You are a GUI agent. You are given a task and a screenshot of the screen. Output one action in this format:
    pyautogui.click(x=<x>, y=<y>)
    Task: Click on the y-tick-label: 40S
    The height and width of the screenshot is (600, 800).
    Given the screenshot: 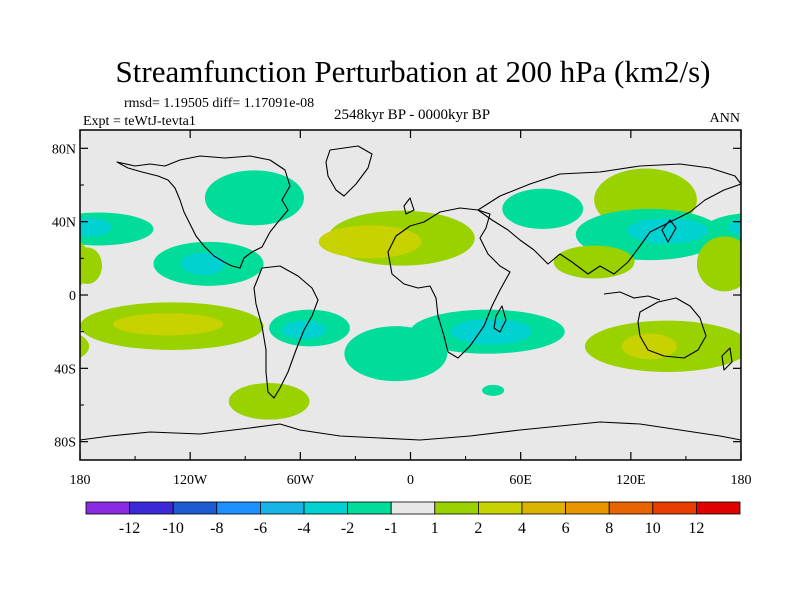 What is the action you would take?
    pyautogui.click(x=65, y=369)
    